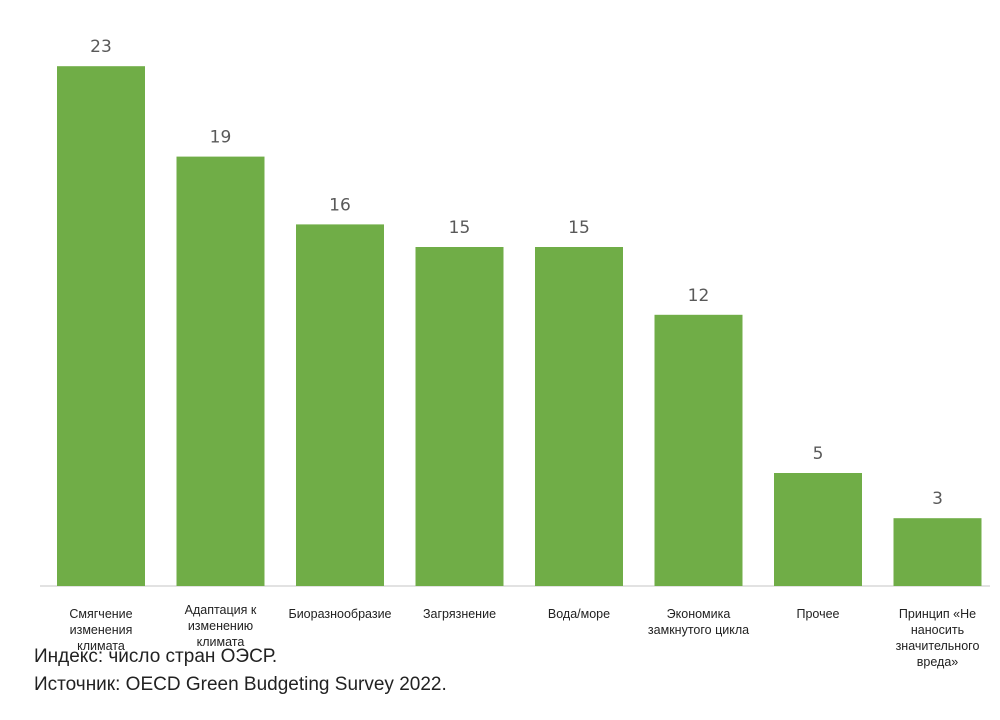  What do you see at coordinates (699, 296) in the screenshot?
I see `value-label-6: 12` at bounding box center [699, 296].